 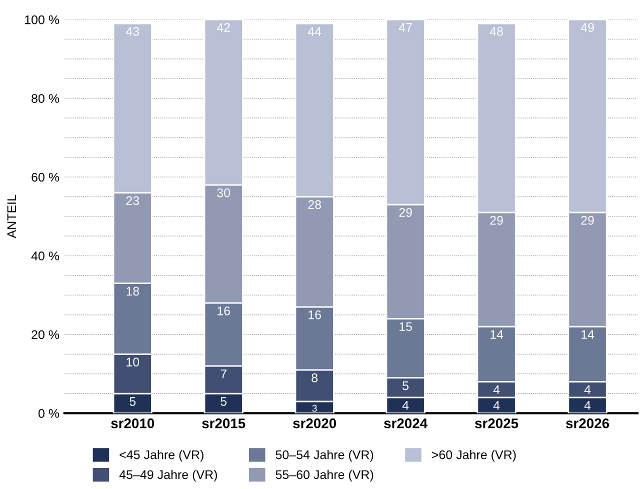 I want to click on data-label: 47, so click(x=405, y=27).